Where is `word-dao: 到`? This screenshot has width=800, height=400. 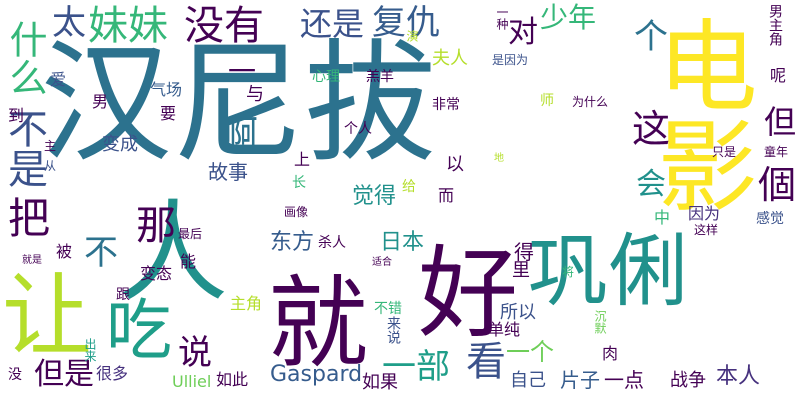 word-dao: 到 is located at coordinates (16, 115).